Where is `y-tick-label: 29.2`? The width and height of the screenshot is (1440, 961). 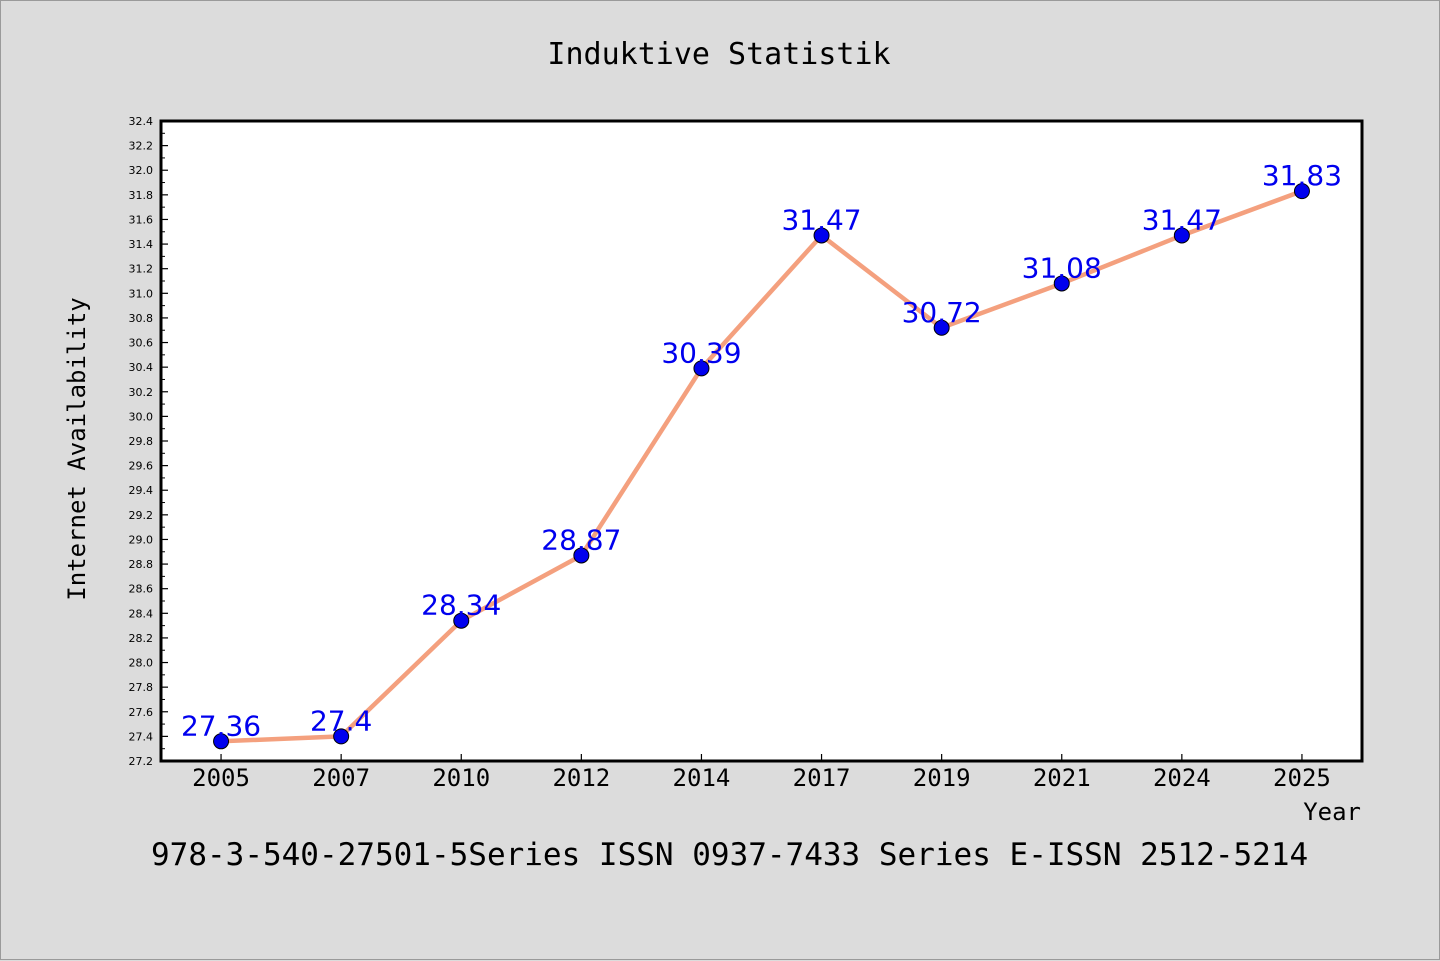
y-tick-label: 29.2 is located at coordinates (141, 515).